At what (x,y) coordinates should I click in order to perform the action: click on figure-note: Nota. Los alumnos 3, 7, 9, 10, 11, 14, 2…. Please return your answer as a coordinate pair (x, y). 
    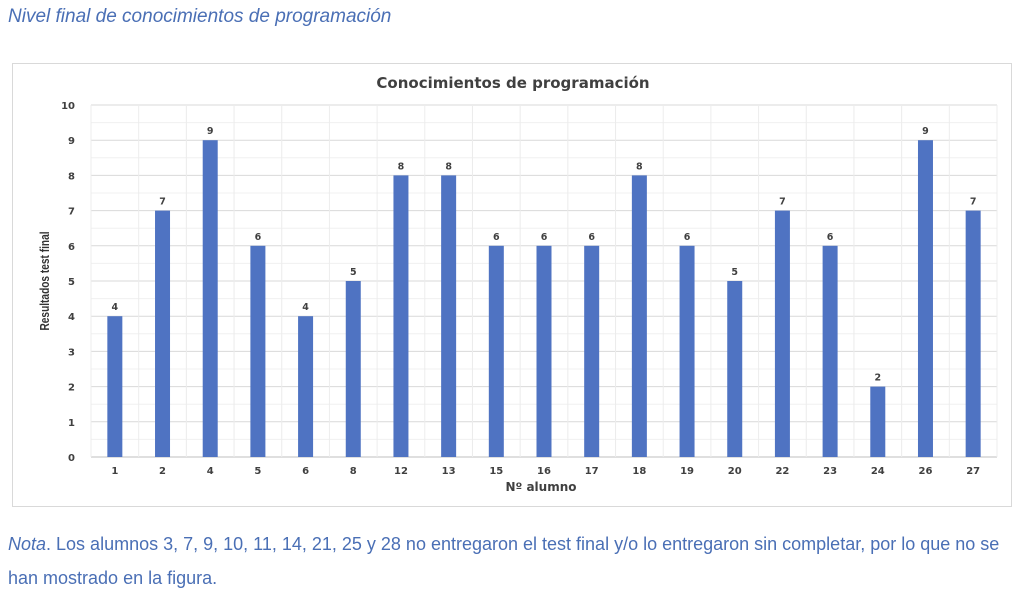
    Looking at the image, I should click on (513, 561).